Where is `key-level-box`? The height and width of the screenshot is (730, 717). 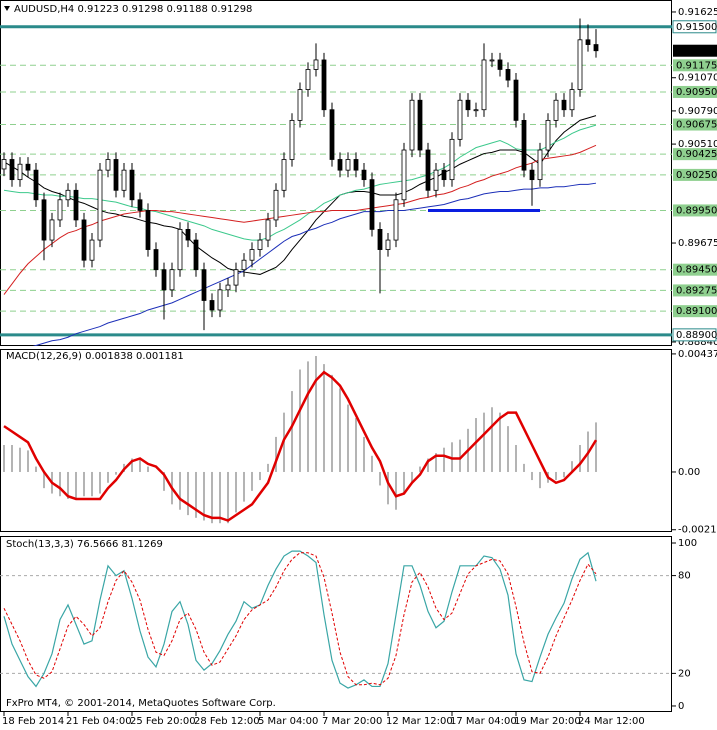
key-level-box is located at coordinates (694, 27).